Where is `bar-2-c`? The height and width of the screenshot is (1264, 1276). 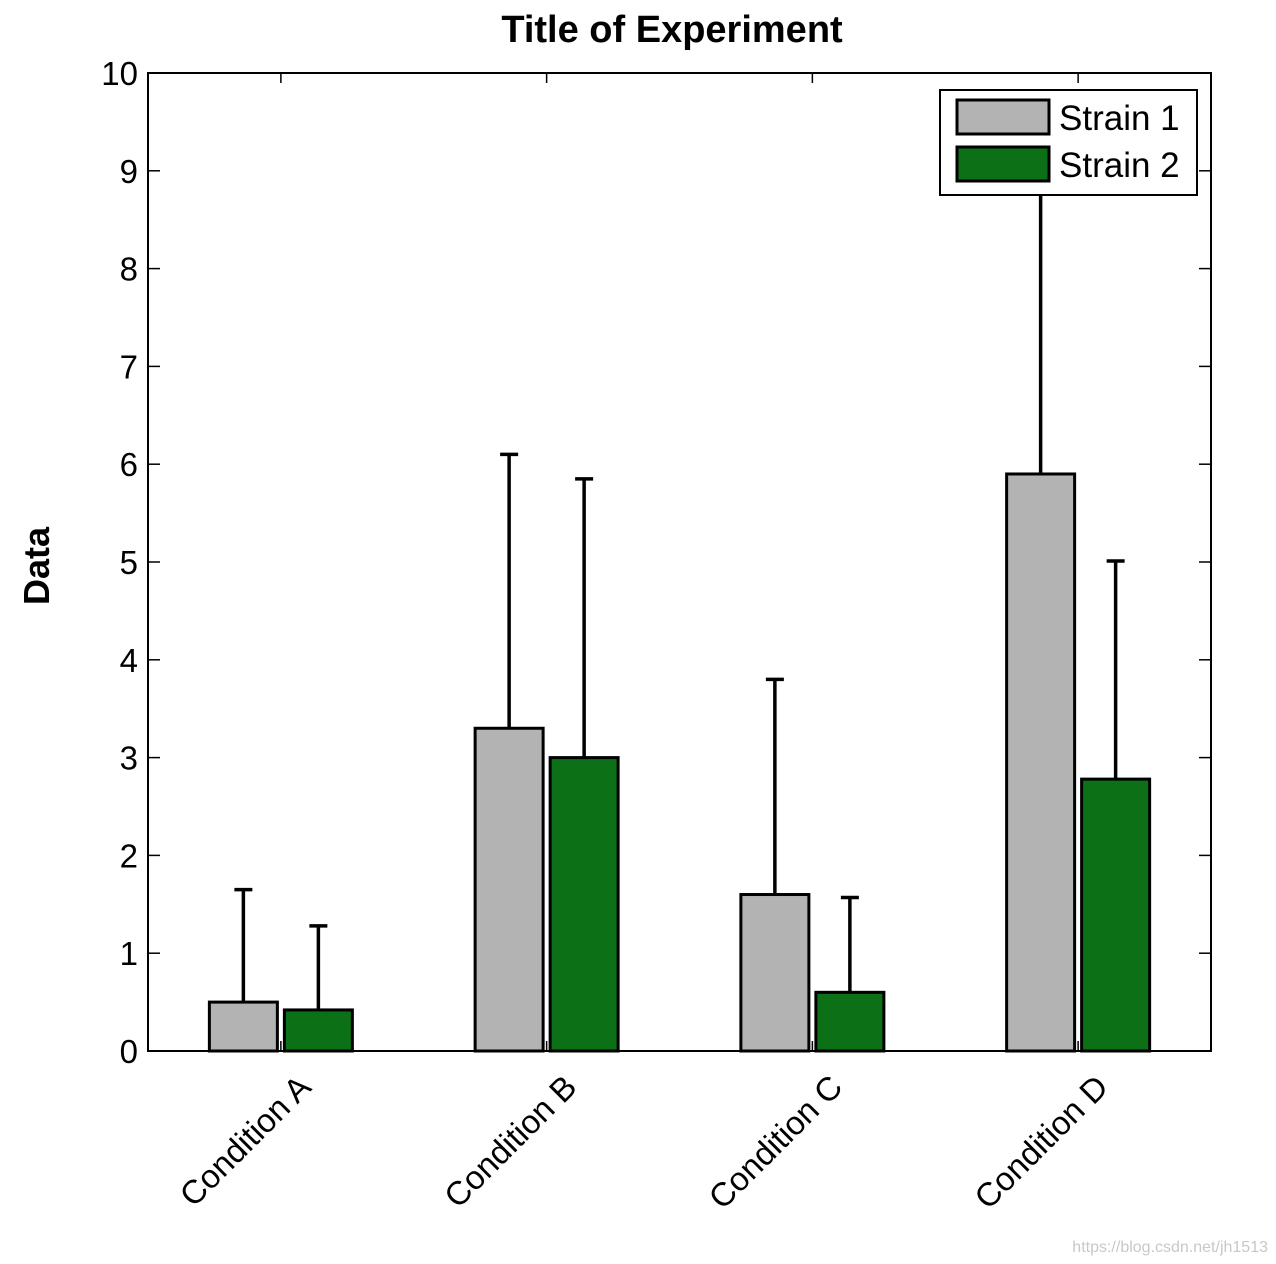
bar-2-c is located at coordinates (850, 1021).